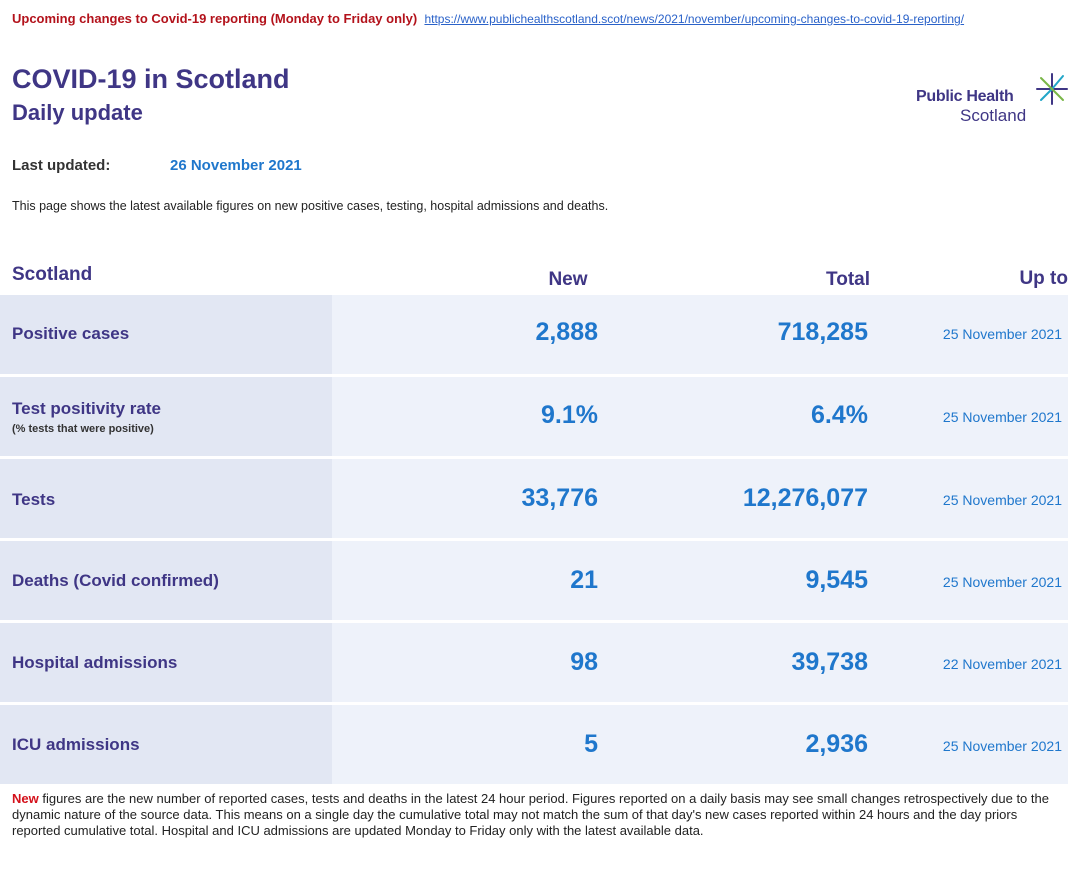 The height and width of the screenshot is (872, 1080). Describe the element at coordinates (829, 662) in the screenshot. I see `row-total-value: 39,738` at that location.